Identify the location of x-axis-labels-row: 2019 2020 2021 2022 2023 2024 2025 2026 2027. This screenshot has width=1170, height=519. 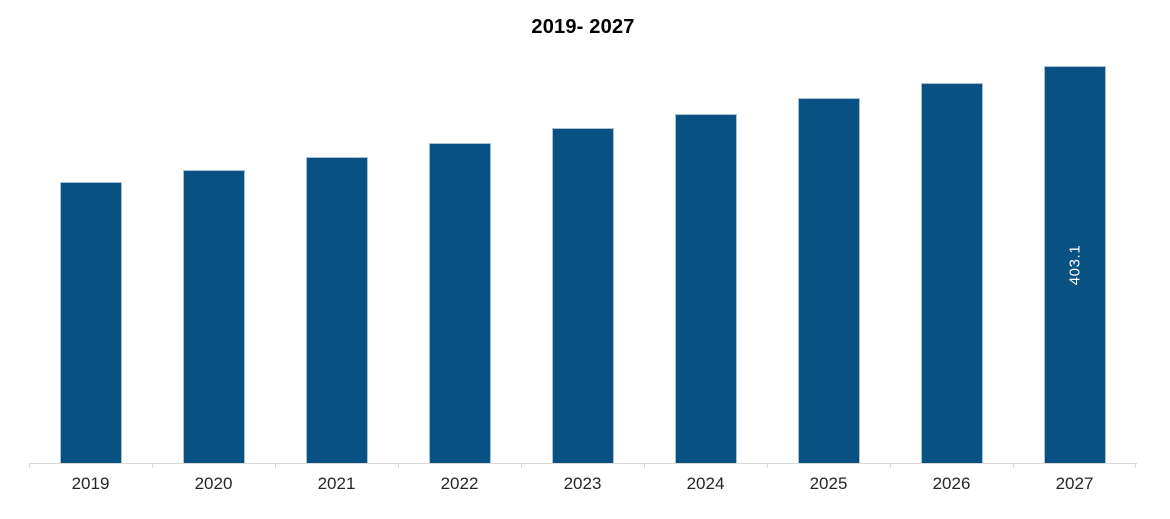
(582, 484).